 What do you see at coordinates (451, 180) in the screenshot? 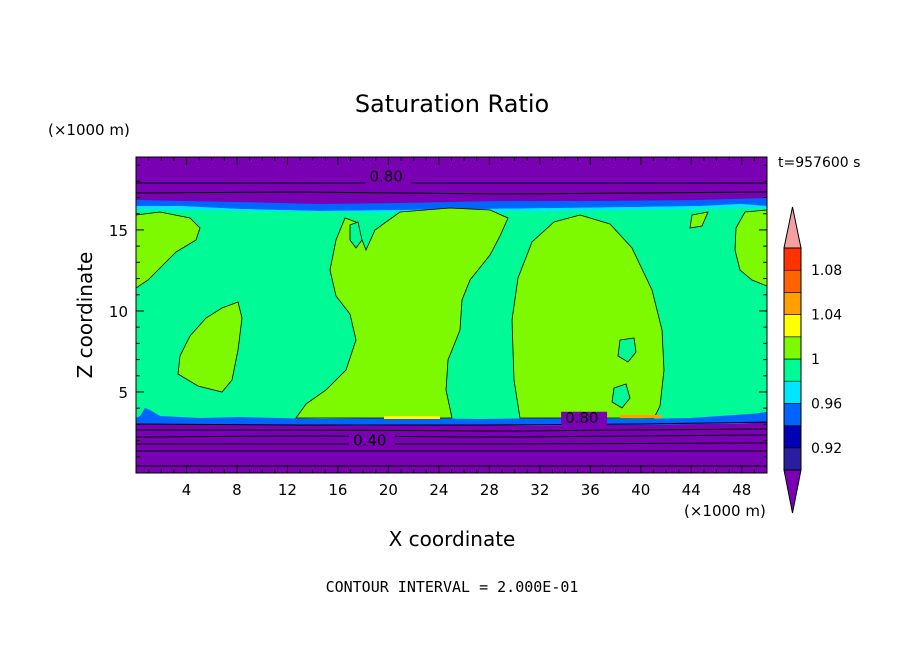
I see `upper-dry-layer` at bounding box center [451, 180].